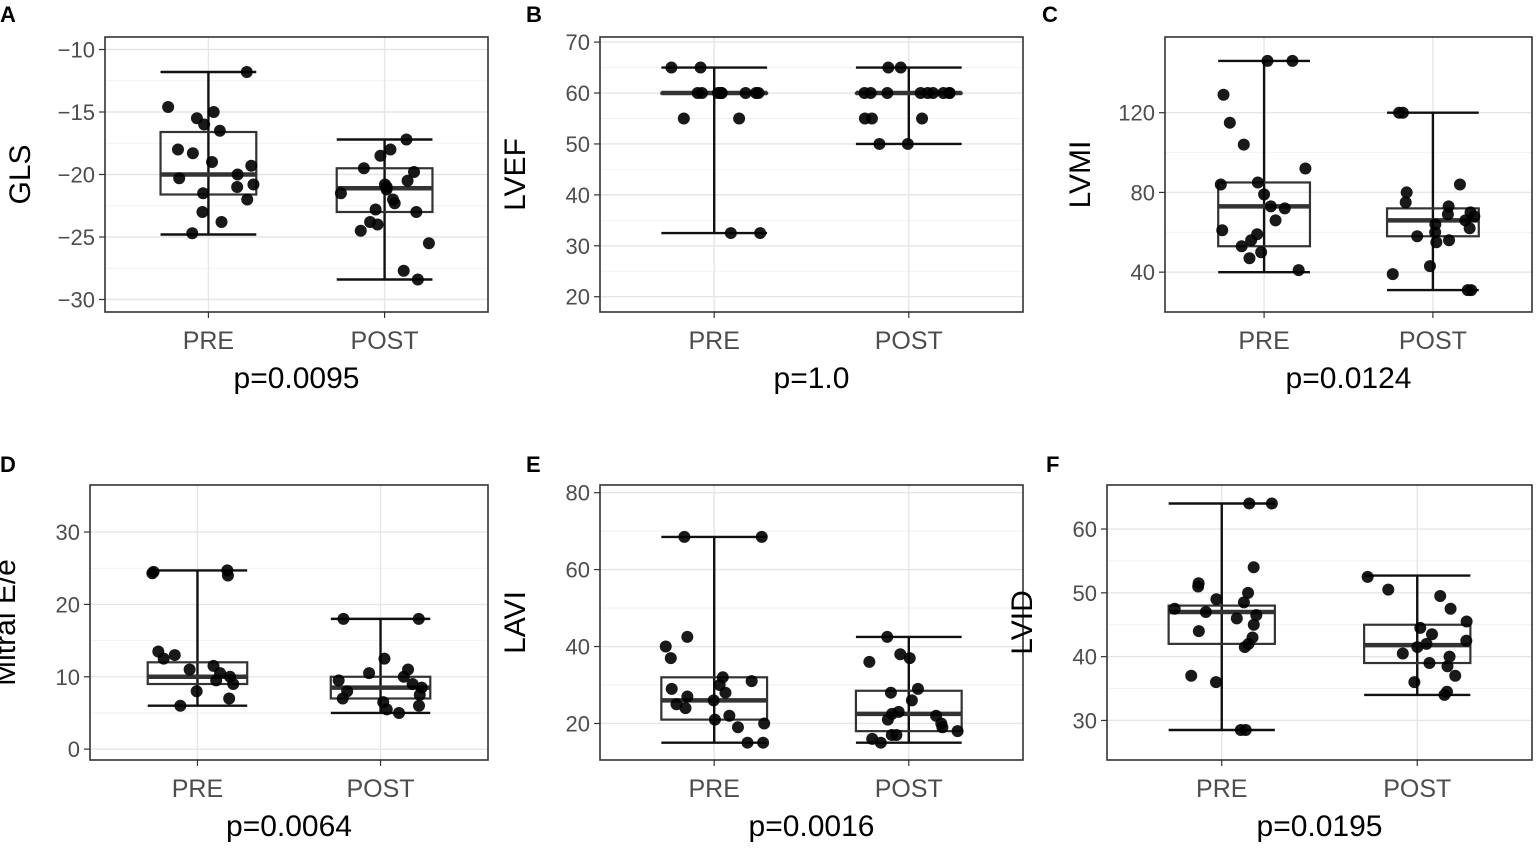 The image size is (1536, 848). I want to click on y-tick-label: −25, so click(76, 237).